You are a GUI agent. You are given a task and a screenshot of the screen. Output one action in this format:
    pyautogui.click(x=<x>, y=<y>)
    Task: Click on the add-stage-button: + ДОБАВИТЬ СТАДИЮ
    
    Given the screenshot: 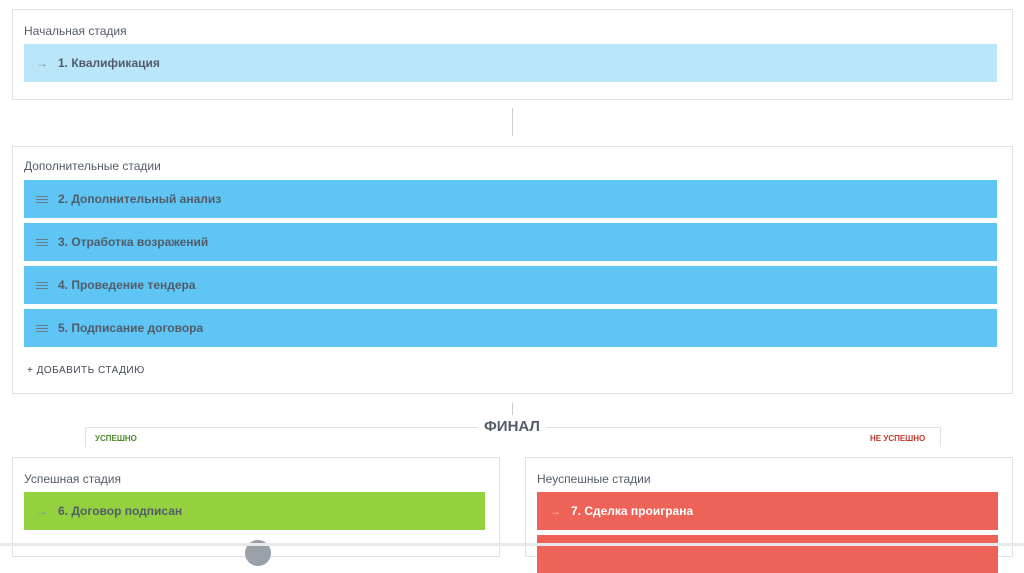 What is the action you would take?
    pyautogui.click(x=86, y=370)
    